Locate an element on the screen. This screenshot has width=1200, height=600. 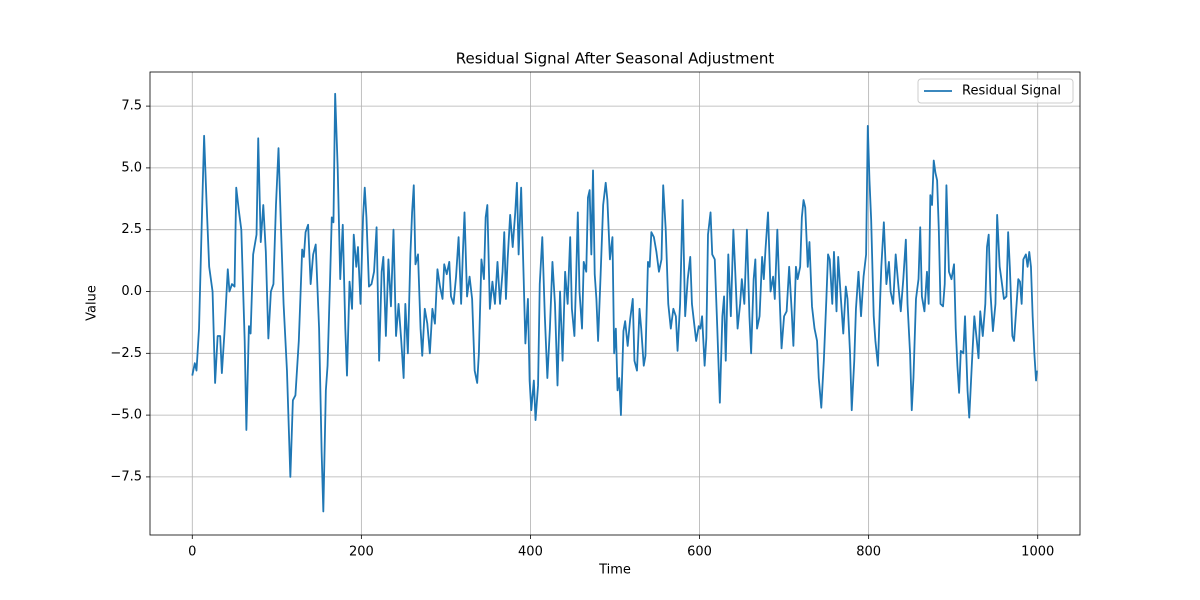
y-tick-label: 7.5 is located at coordinates (131, 106).